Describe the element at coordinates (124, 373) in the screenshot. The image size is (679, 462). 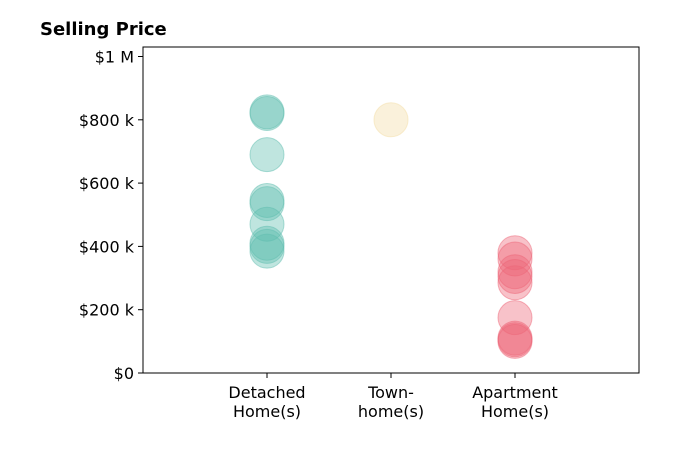
I see `y-tick-label: $0` at that location.